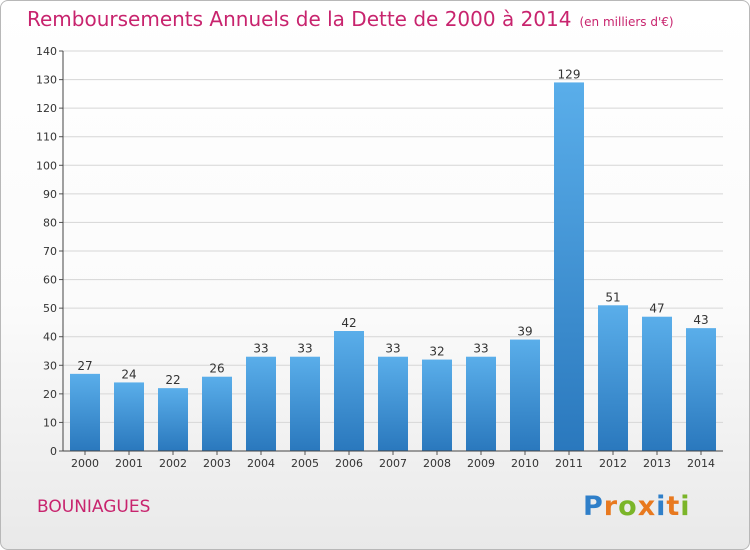 Image resolution: width=750 pixels, height=550 pixels. Describe the element at coordinates (305, 463) in the screenshot. I see `x-tick-label: 2005` at that location.